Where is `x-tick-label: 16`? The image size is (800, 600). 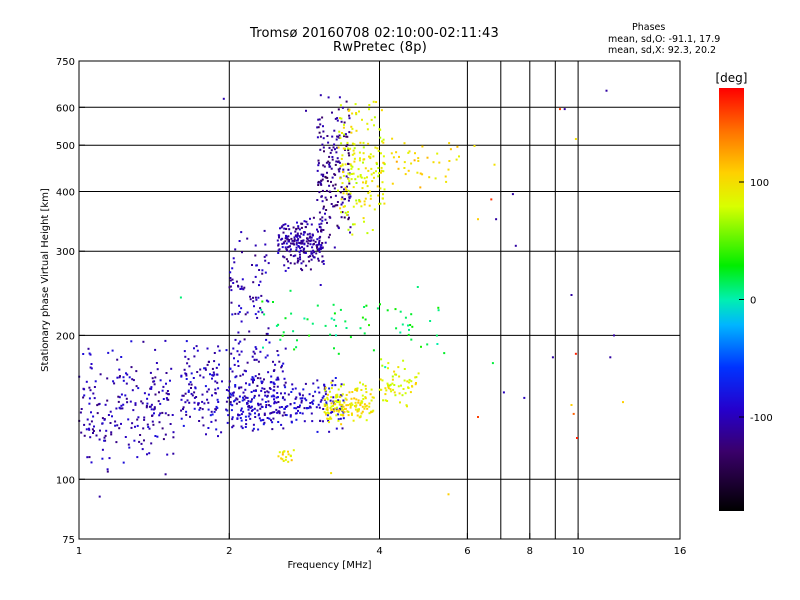
x-tick-label: 16 is located at coordinates (680, 551).